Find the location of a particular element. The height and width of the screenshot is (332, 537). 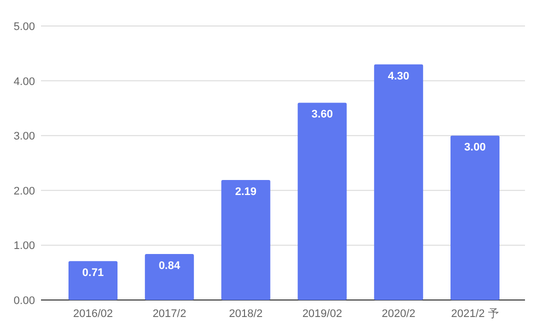

x-tick-label: 2018/2 is located at coordinates (245, 314).